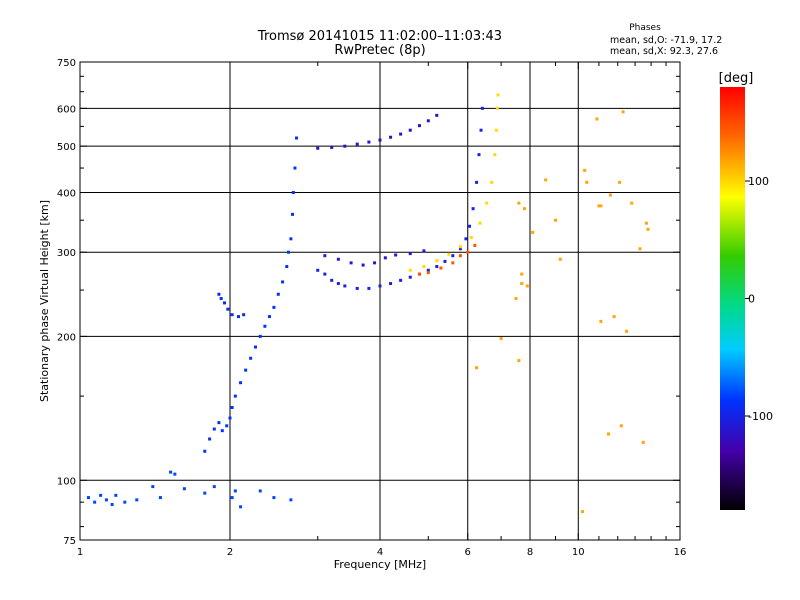  What do you see at coordinates (66, 147) in the screenshot?
I see `y-tick-label: 500` at bounding box center [66, 147].